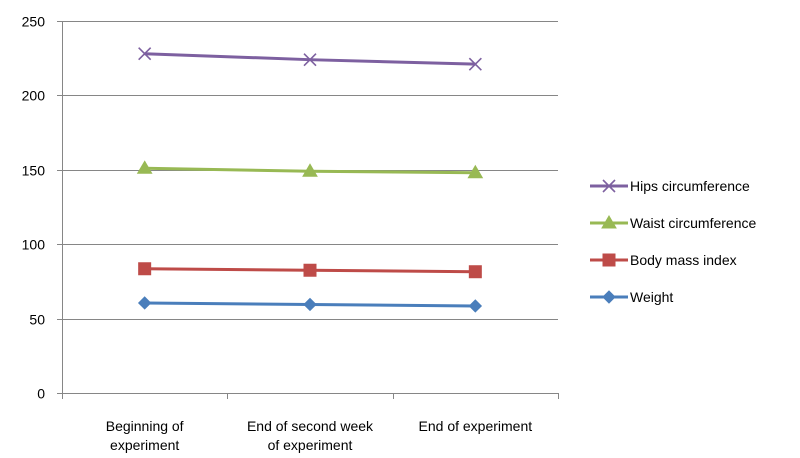  I want to click on x-tick-label: End of experiment, so click(476, 426).